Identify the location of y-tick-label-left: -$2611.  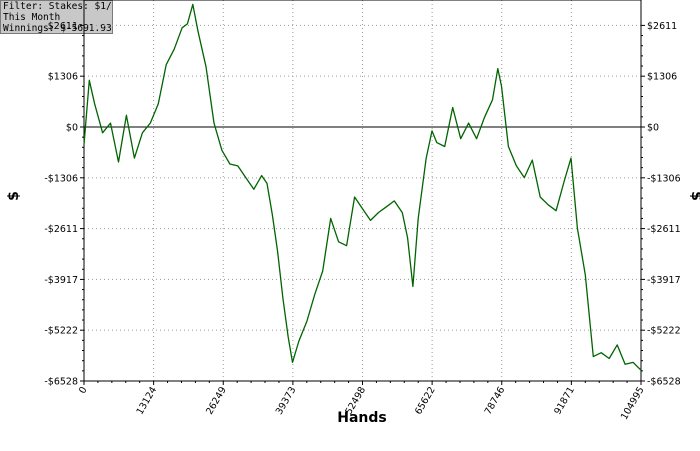
(61, 229).